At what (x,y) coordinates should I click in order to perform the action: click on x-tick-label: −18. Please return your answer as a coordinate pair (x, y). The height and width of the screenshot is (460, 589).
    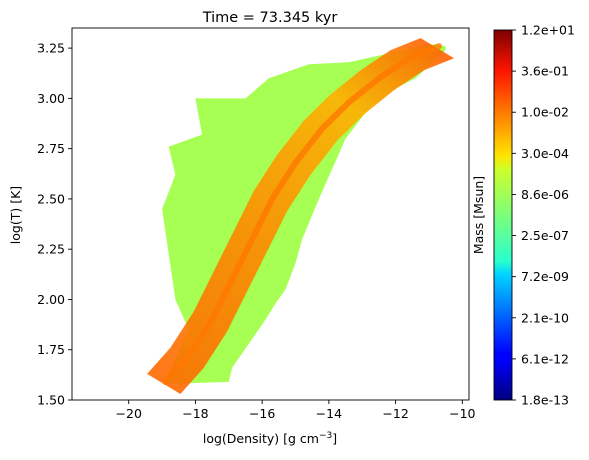
    Looking at the image, I should click on (195, 413).